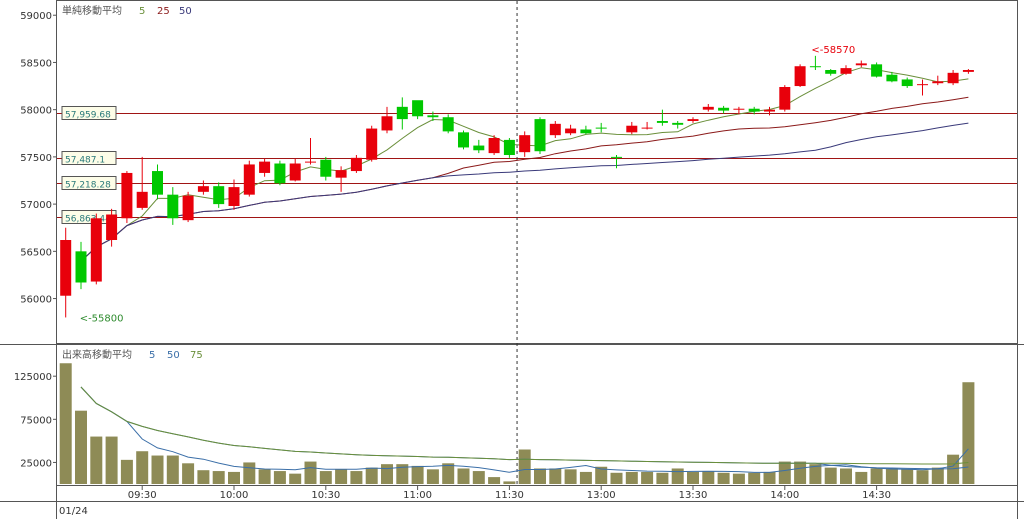 This screenshot has height=519, width=1024. Describe the element at coordinates (97, 354) in the screenshot. I see `volume-panel-title: 出来高移動平均` at that location.